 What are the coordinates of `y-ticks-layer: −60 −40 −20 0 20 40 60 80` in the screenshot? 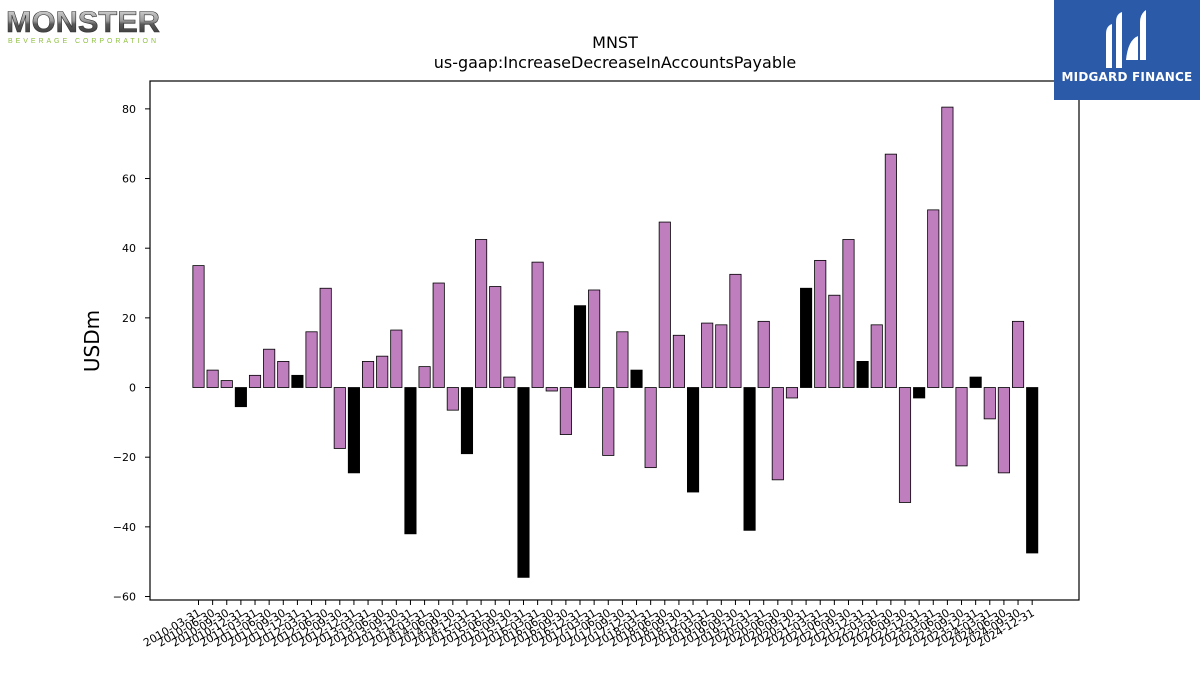 It's located at (131, 353).